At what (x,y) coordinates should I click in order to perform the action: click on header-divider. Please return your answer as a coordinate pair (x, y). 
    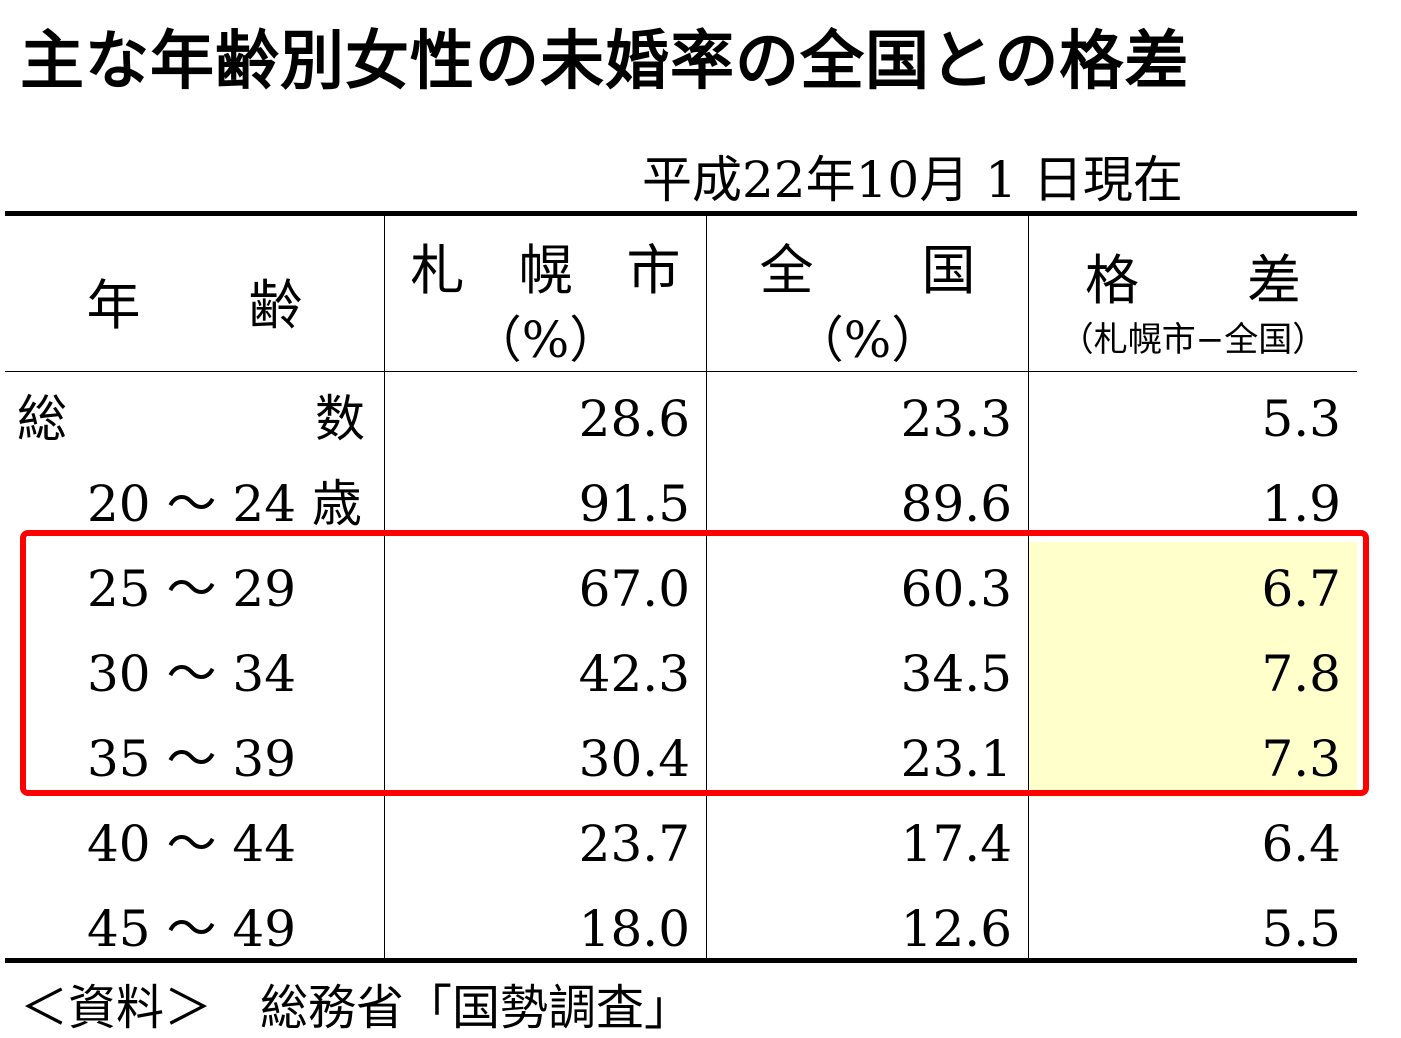
    Looking at the image, I should click on (681, 371).